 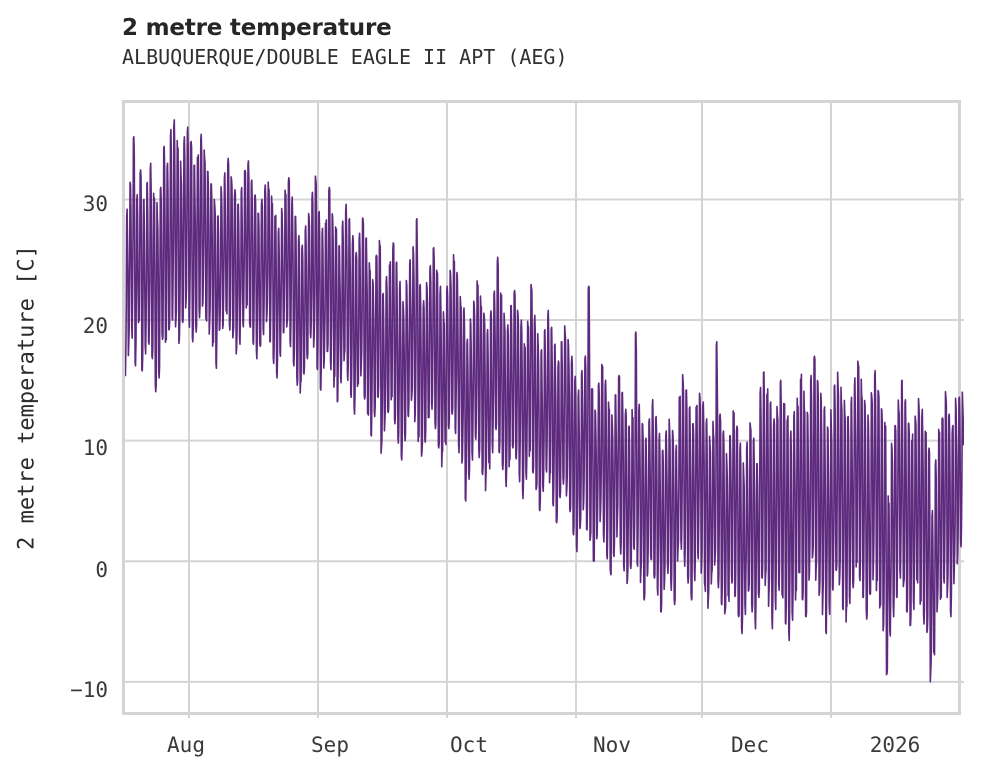 What do you see at coordinates (101, 570) in the screenshot?
I see `y-tick-label: 0` at bounding box center [101, 570].